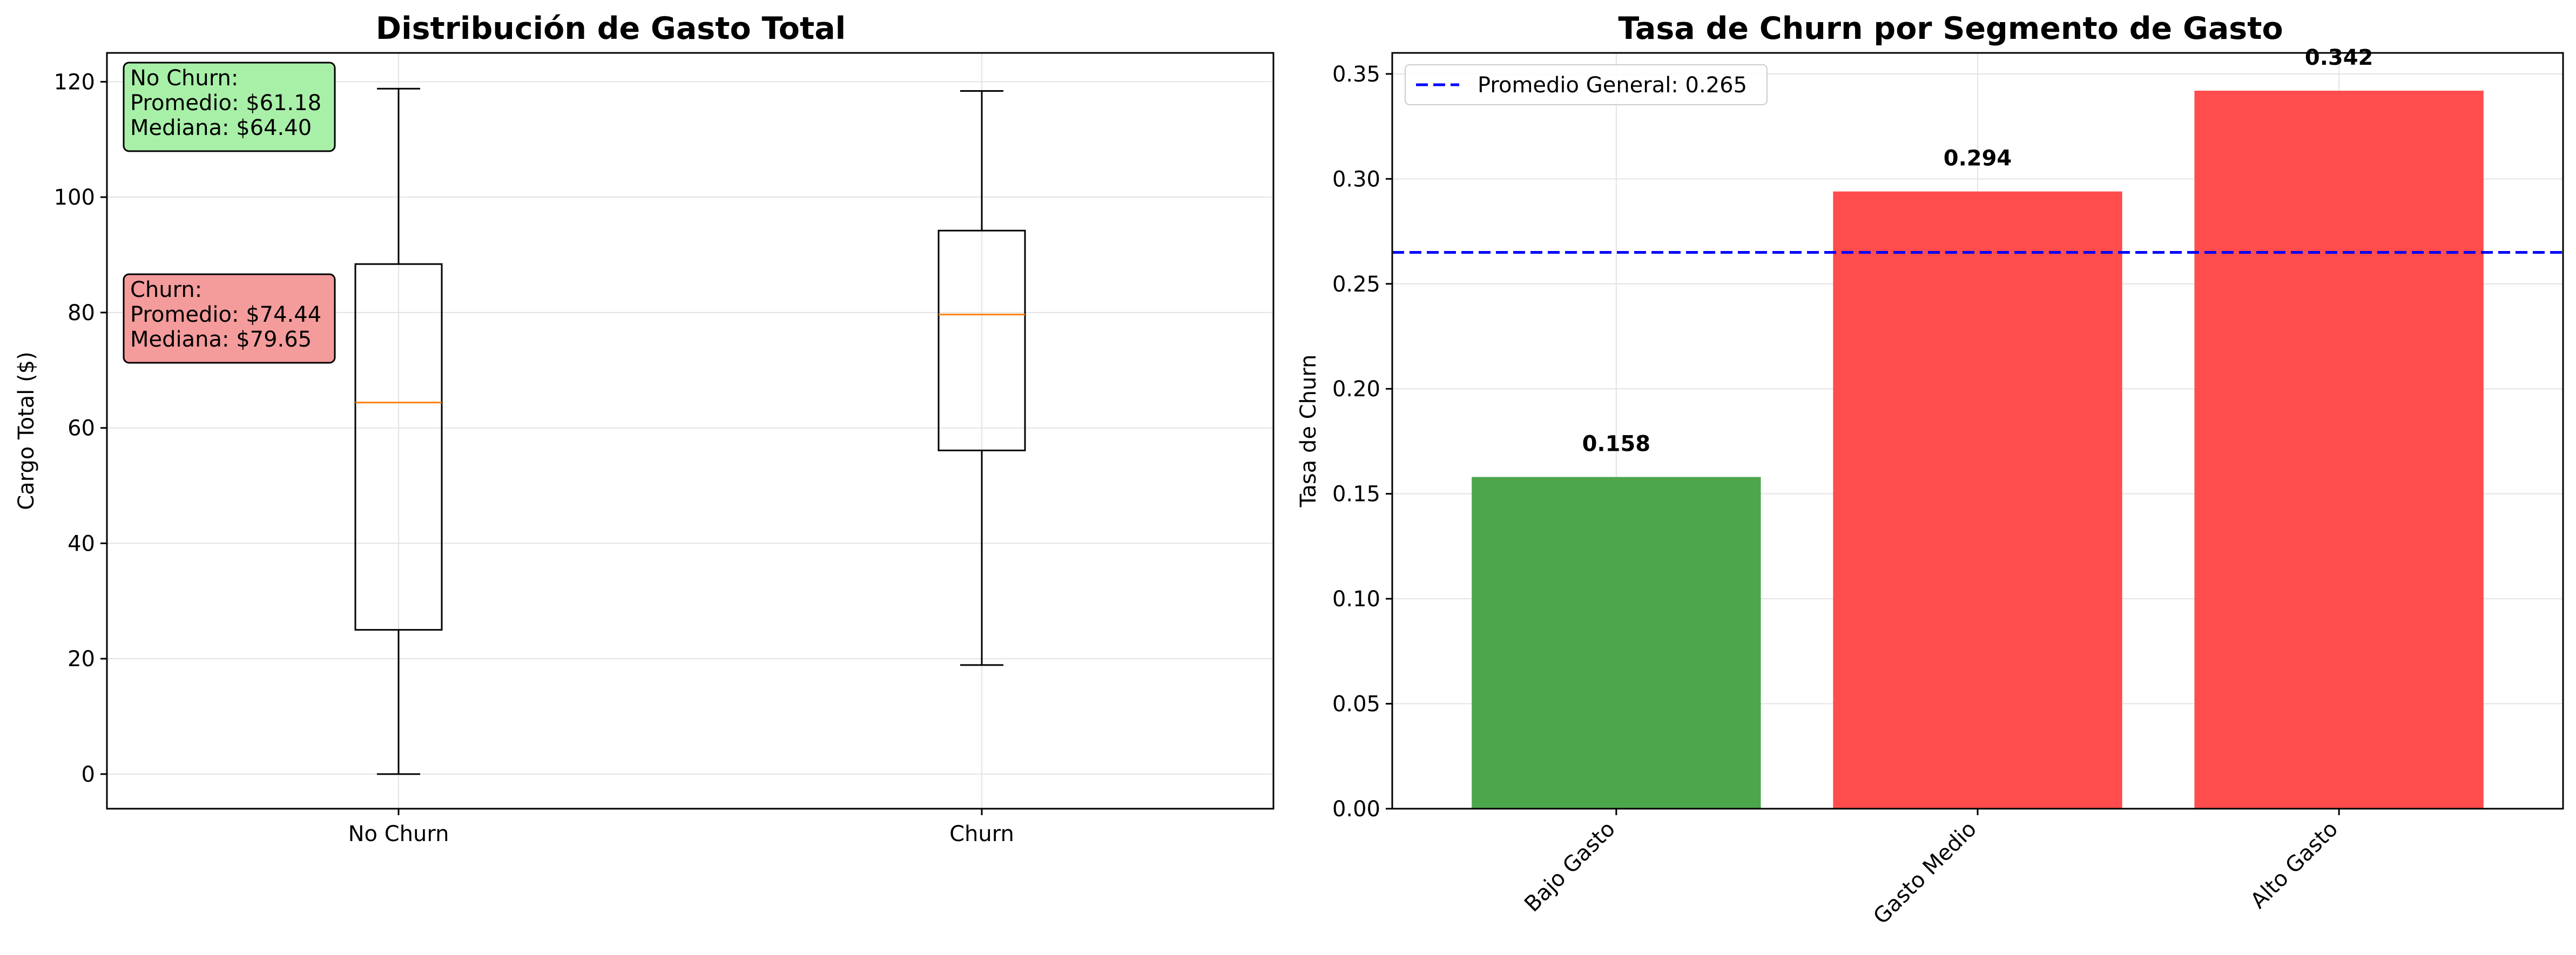 This screenshot has width=2576, height=955. I want to click on boxplot-x-ticks: No Churn Churn, so click(681, 827).